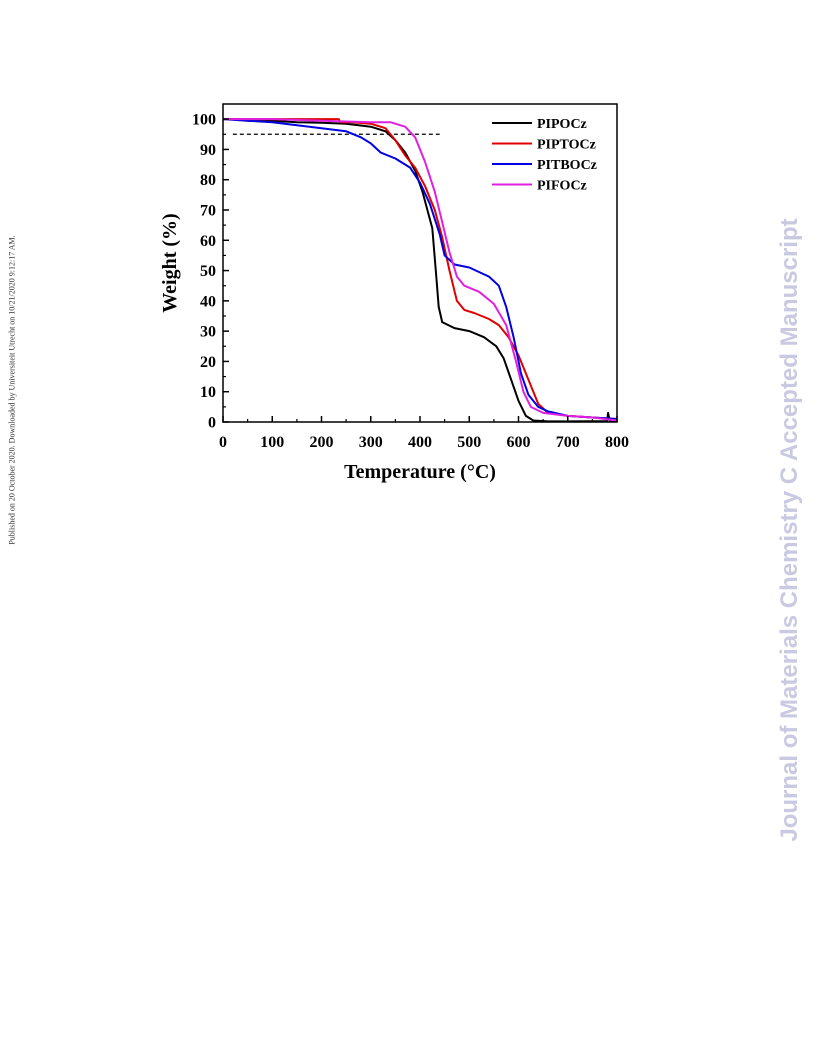 Image resolution: width=816 pixels, height=1056 pixels. I want to click on legend-label-pifocz: PIFOCz, so click(562, 186).